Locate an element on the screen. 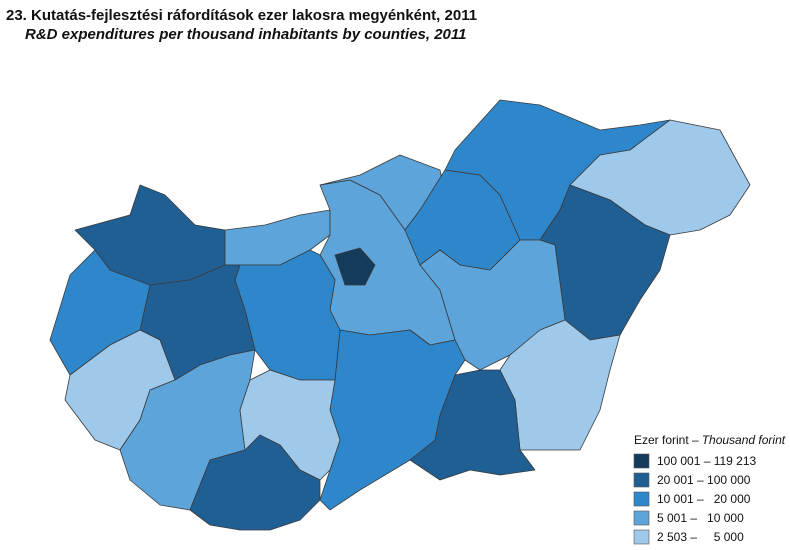 This screenshot has width=790, height=550. legend-label: 100 001 – 119 213 is located at coordinates (707, 461).